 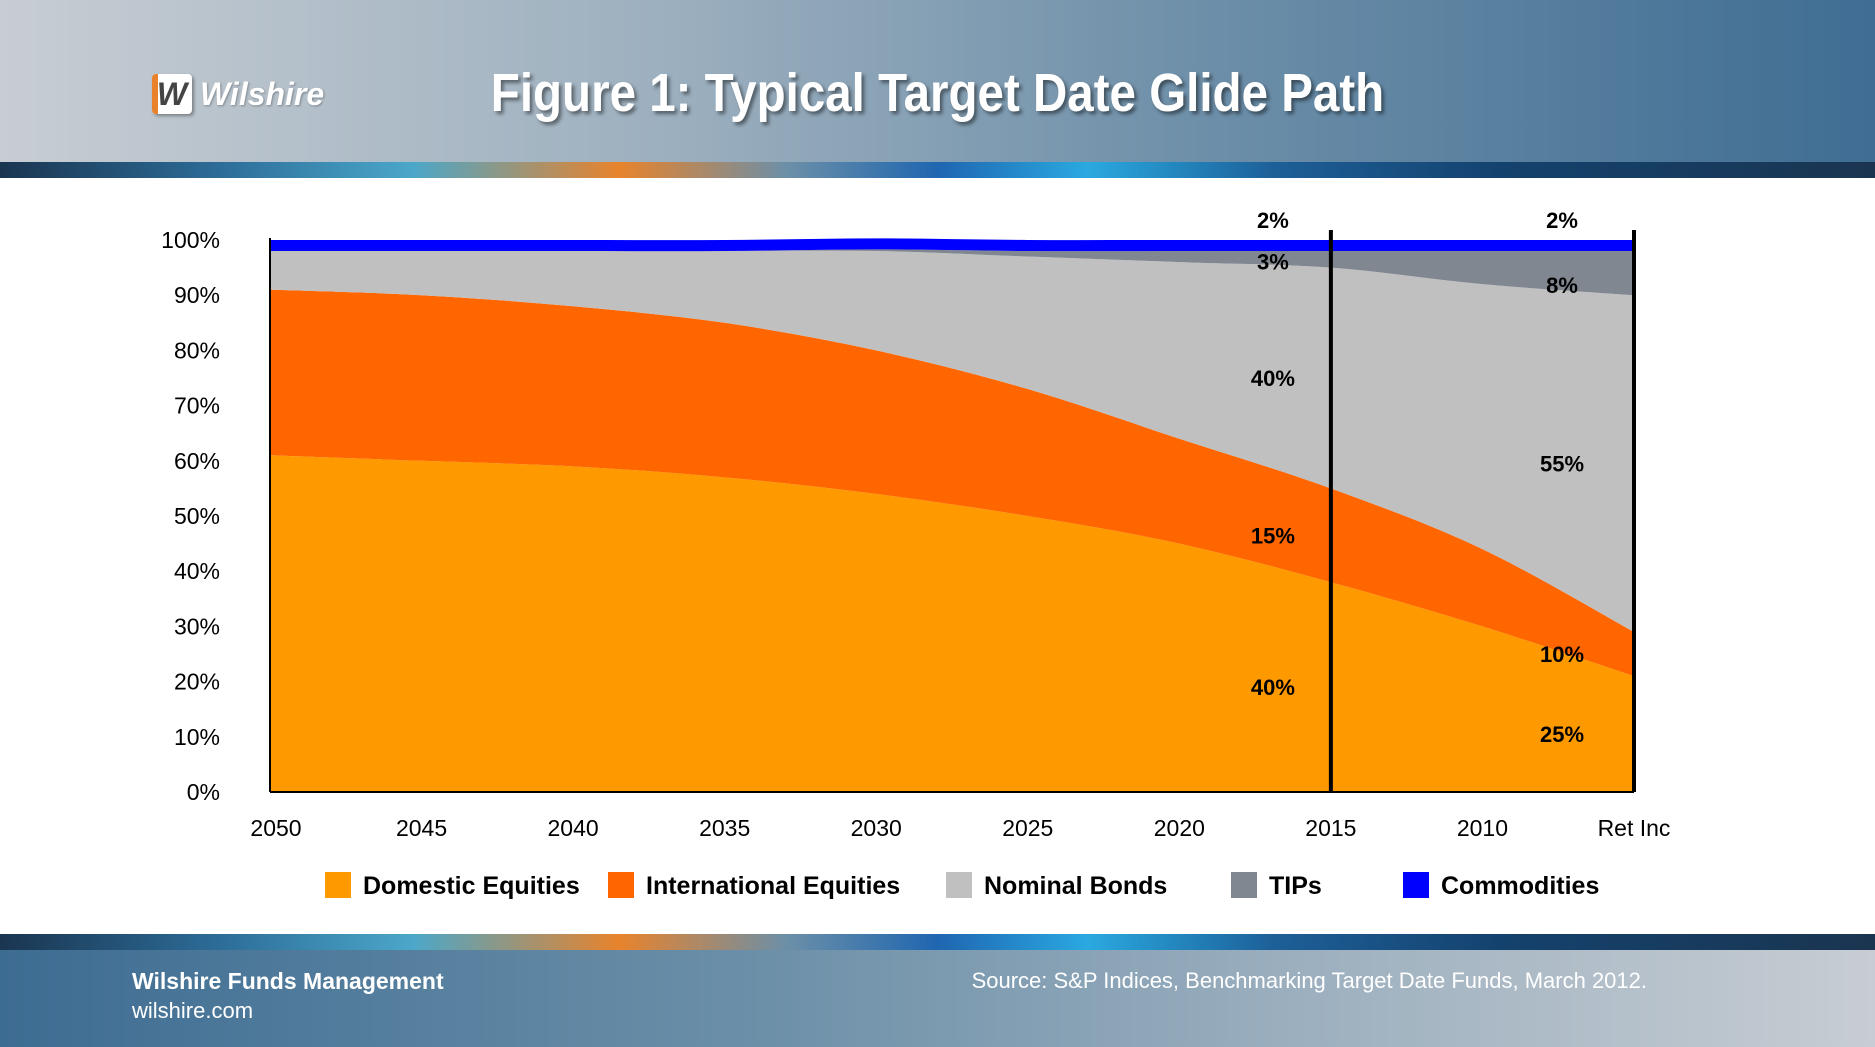 What do you see at coordinates (573, 828) in the screenshot?
I see `x-tick-label: 2040` at bounding box center [573, 828].